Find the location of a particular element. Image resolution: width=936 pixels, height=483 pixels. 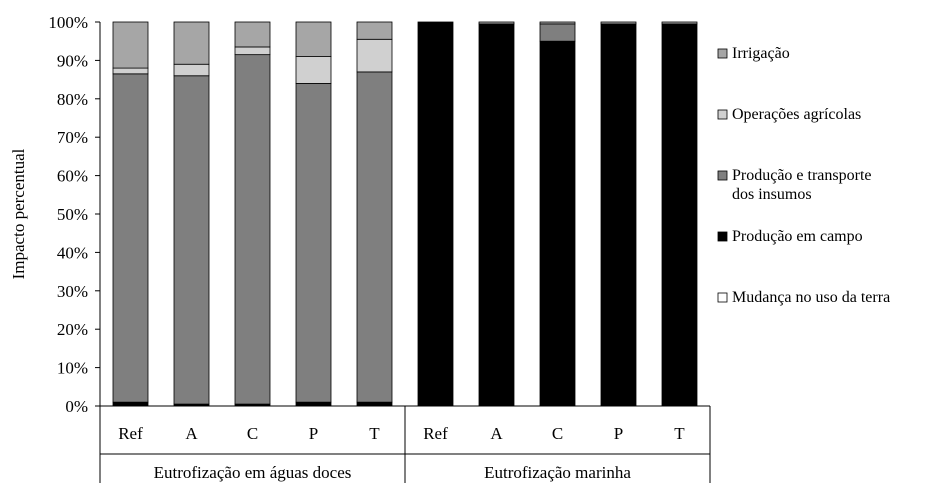

y-tick-label: 20% is located at coordinates (72, 329).